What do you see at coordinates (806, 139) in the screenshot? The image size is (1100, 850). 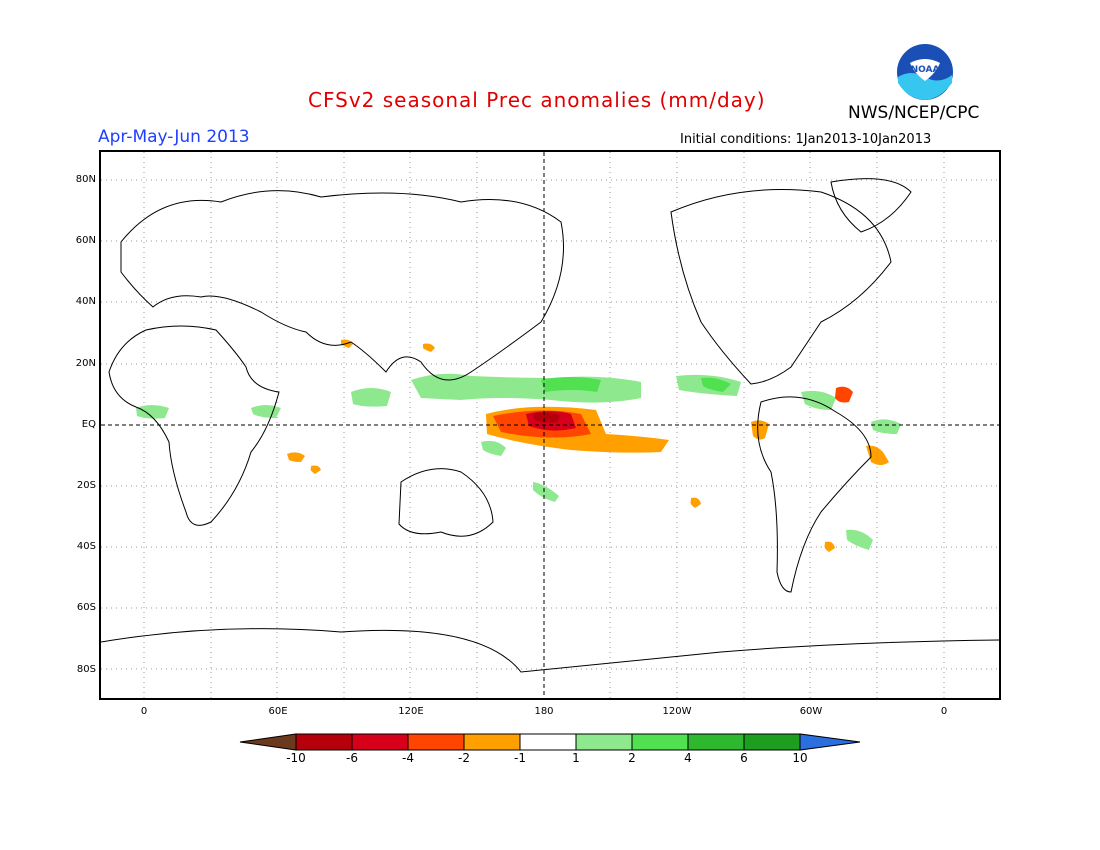 I see `initial-conditions-label: Initial conditions: 1Jan2013-10Jan2013` at bounding box center [806, 139].